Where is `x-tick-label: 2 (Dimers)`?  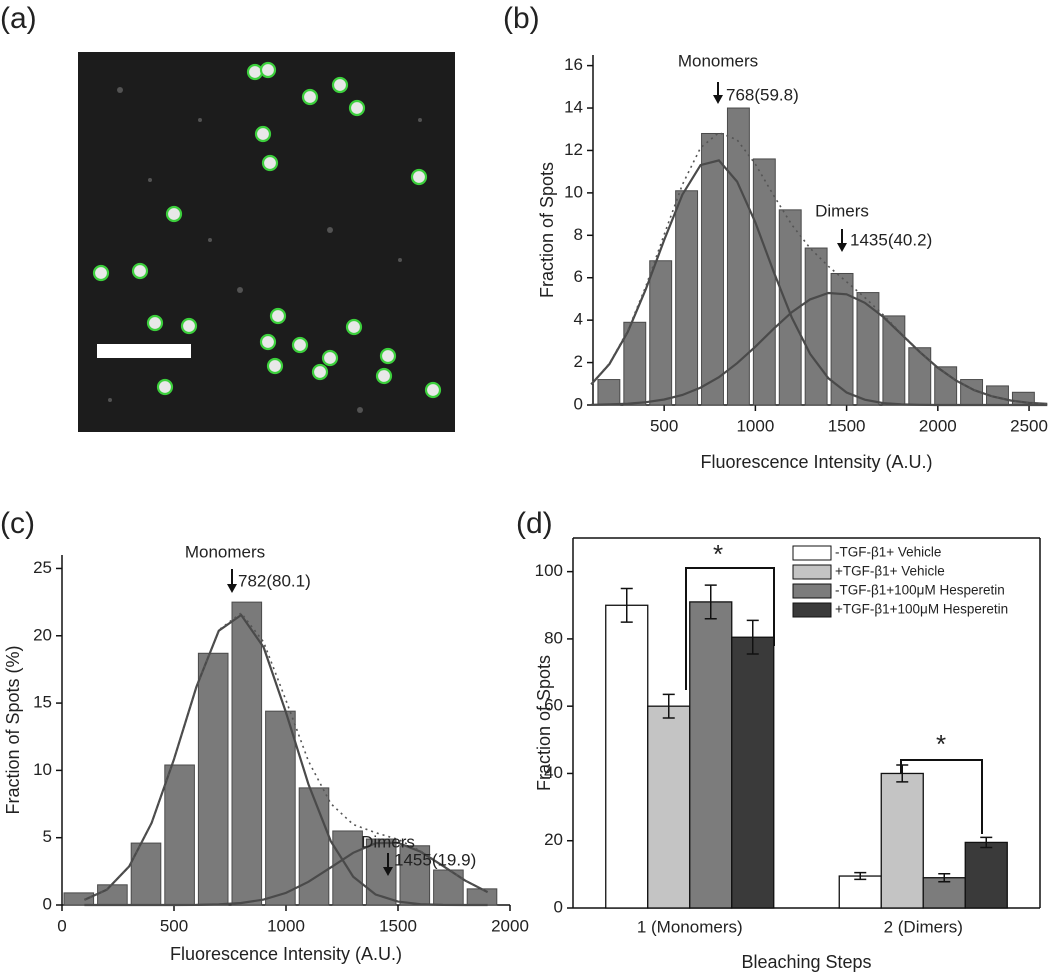 x-tick-label: 2 (Dimers) is located at coordinates (923, 926).